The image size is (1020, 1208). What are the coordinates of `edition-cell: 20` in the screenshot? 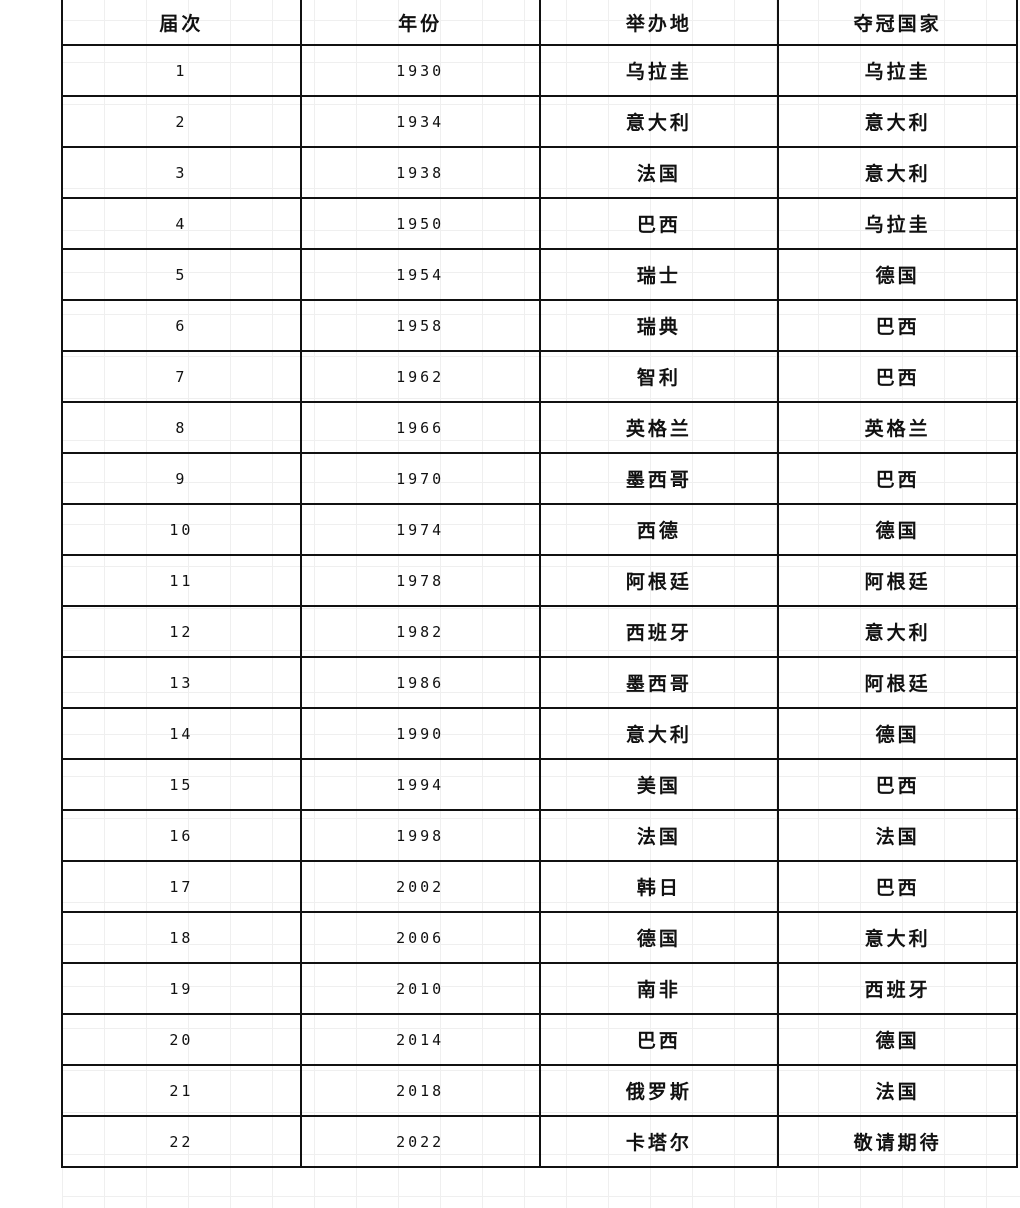 It's located at (181, 1039).